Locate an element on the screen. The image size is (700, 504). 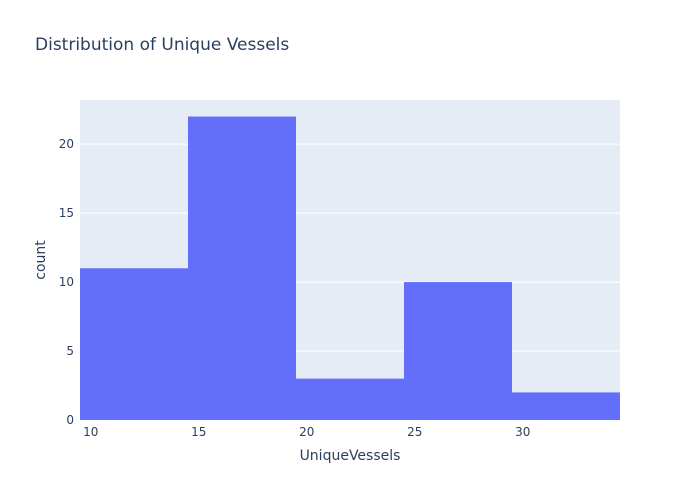
x-tick-label: 15 is located at coordinates (198, 432).